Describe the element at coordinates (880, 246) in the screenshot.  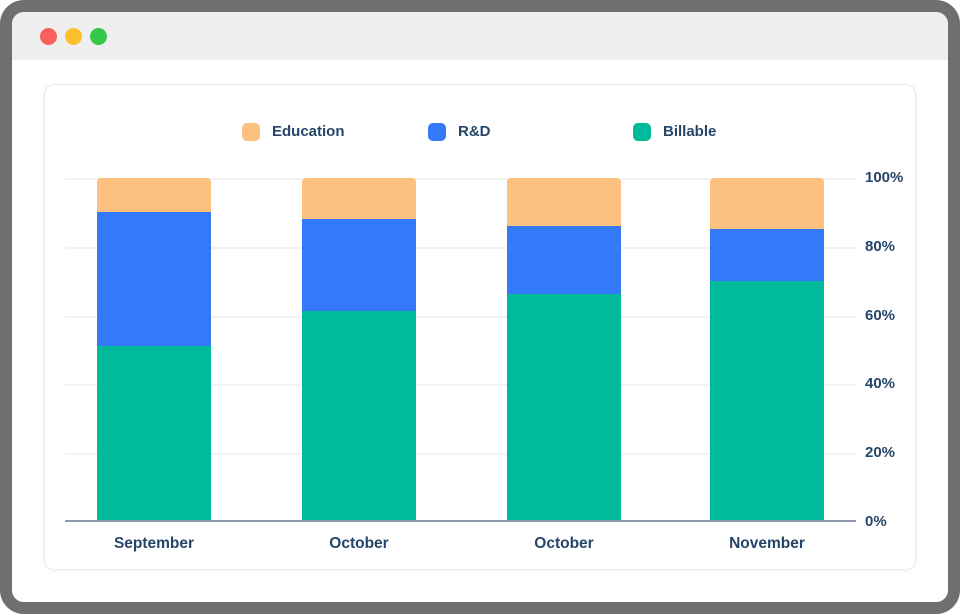
I see `y-tick-label-80: 80%` at that location.